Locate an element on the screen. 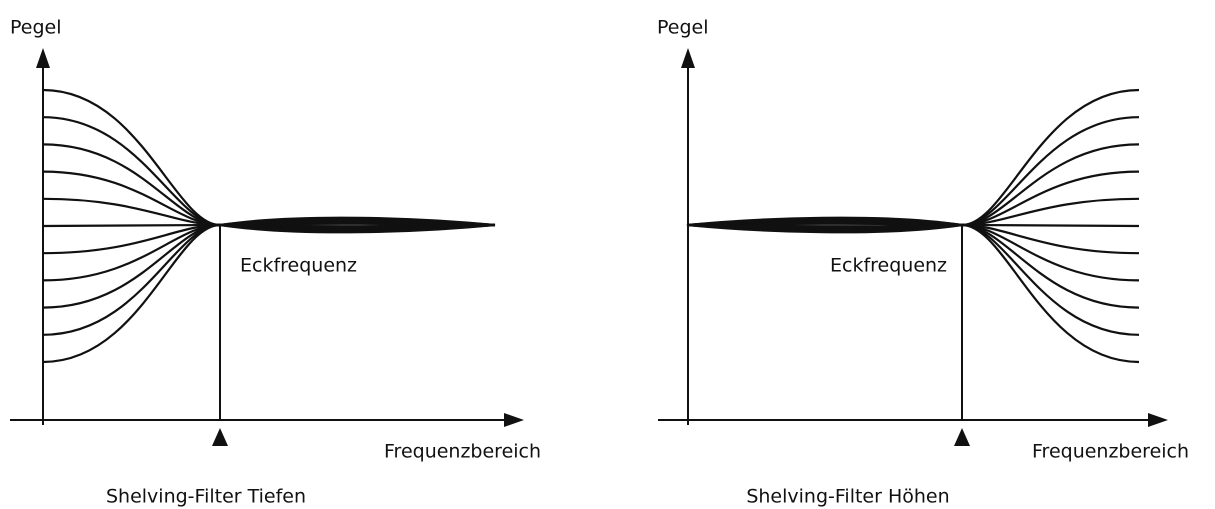  caption: Shelving-Filter Tiefen is located at coordinates (206, 497).